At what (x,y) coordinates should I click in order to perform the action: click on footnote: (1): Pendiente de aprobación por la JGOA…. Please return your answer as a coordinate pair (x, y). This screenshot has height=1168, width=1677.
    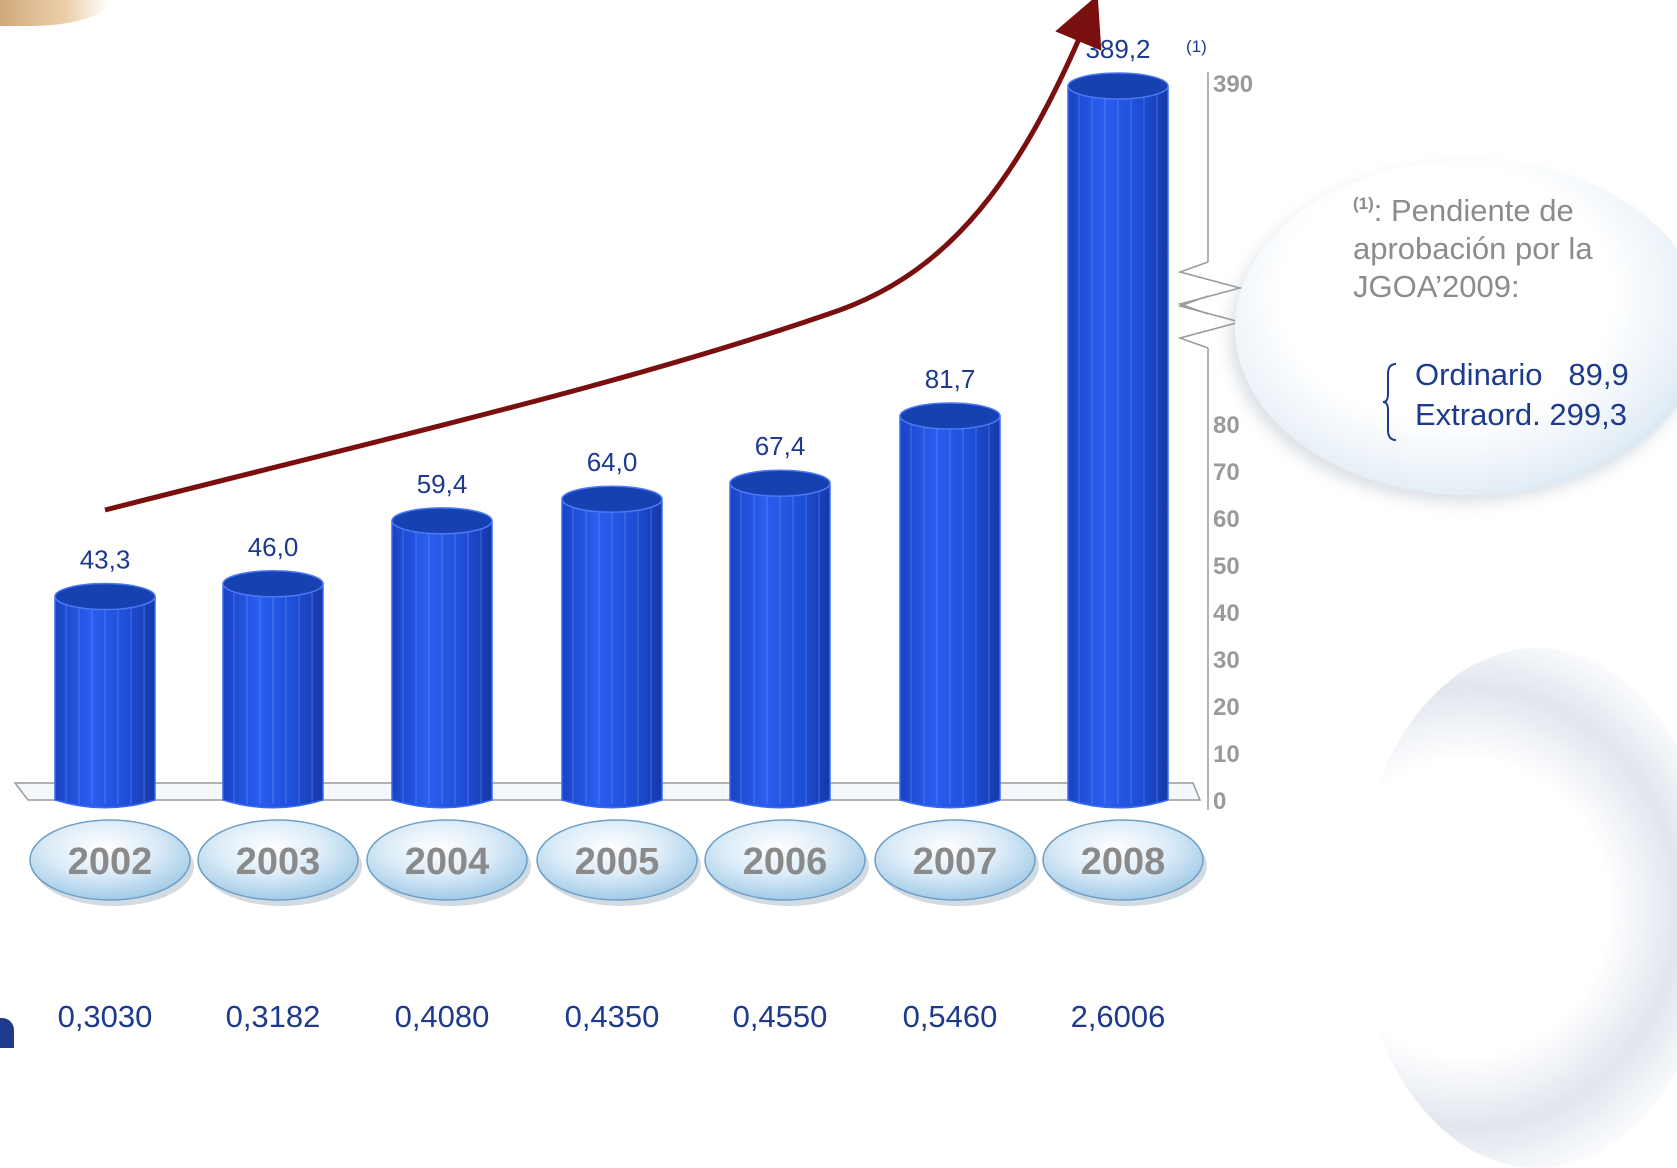
    Looking at the image, I should click on (1513, 249).